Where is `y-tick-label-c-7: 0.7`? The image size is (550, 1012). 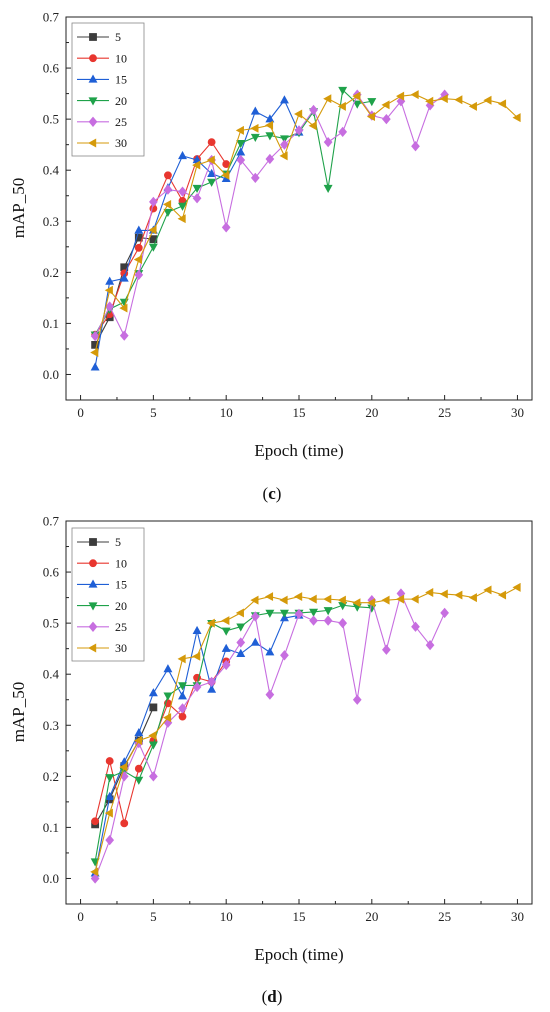
y-tick-label-c-7: 0.7 is located at coordinates (51, 17).